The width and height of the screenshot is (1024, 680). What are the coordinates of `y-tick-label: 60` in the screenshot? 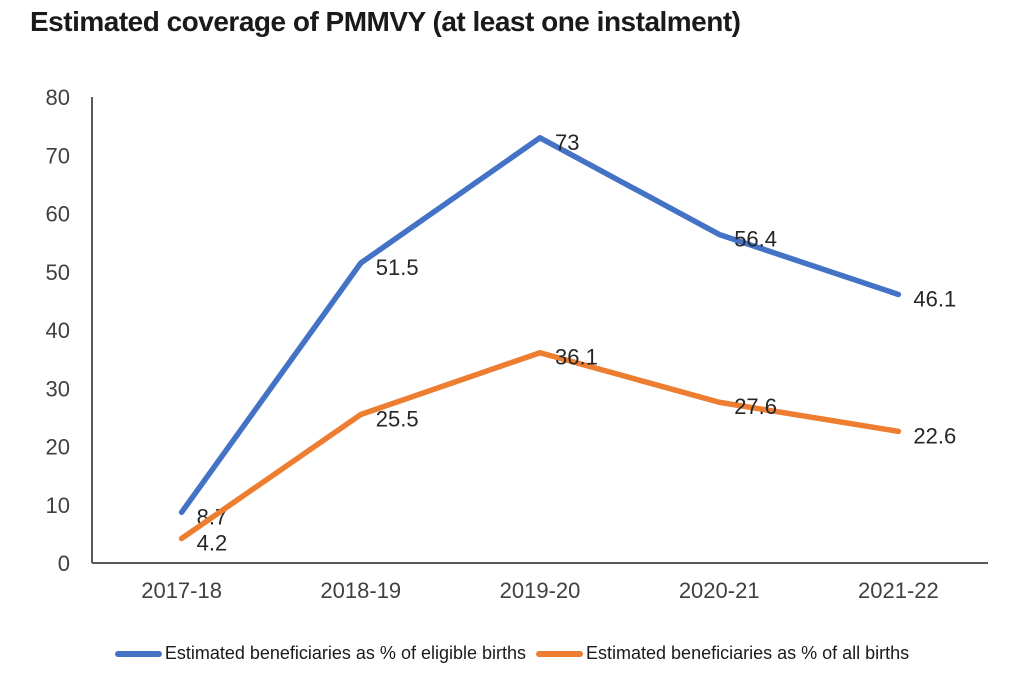 It's located at (58, 214).